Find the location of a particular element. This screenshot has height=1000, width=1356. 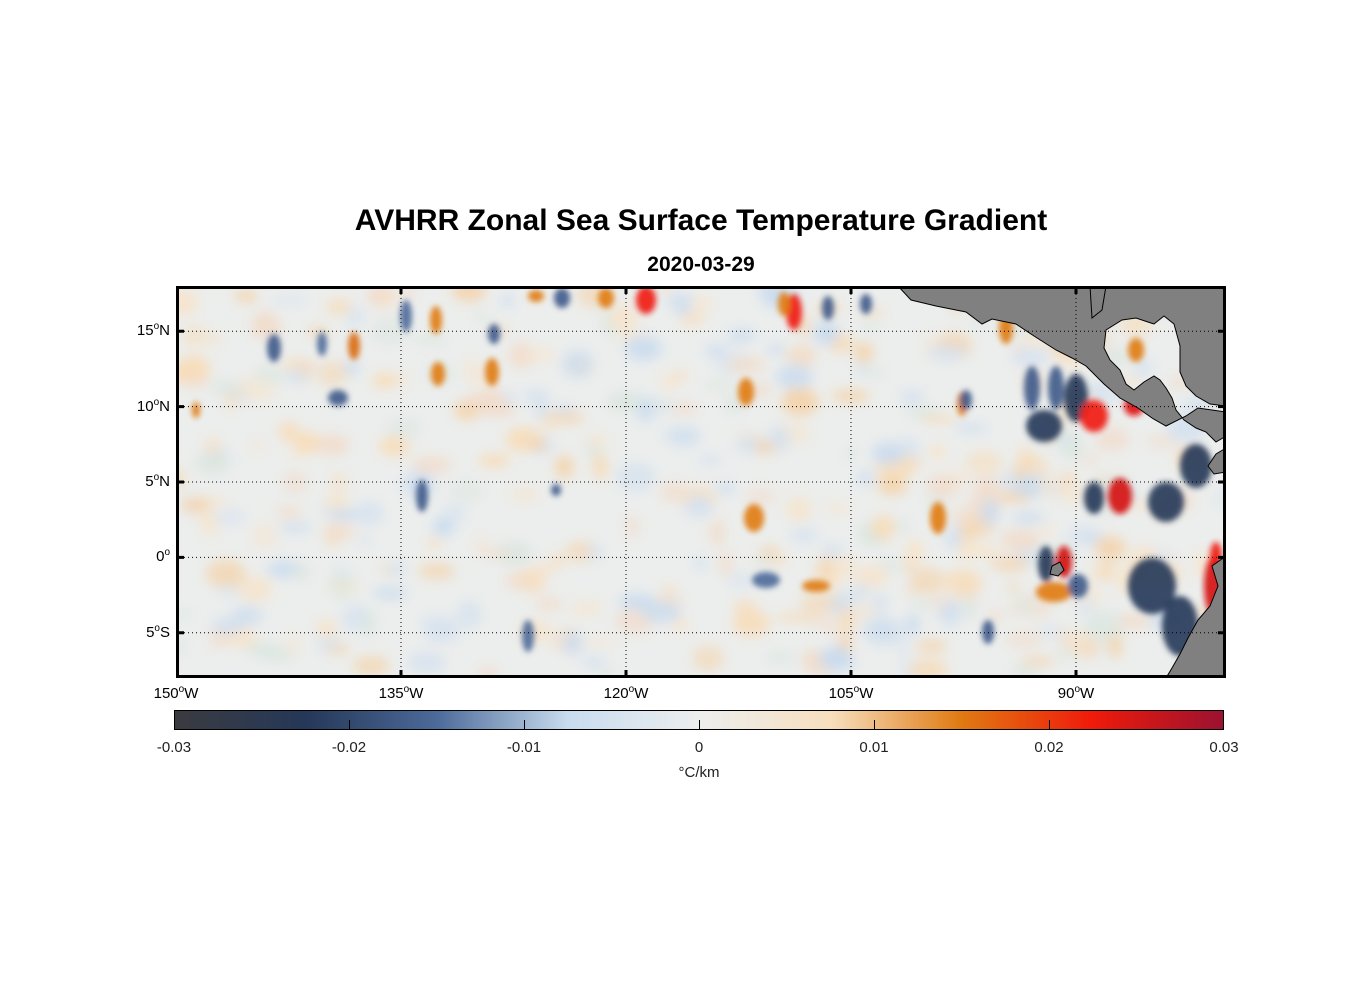

central-america-land is located at coordinates (1061, 364).